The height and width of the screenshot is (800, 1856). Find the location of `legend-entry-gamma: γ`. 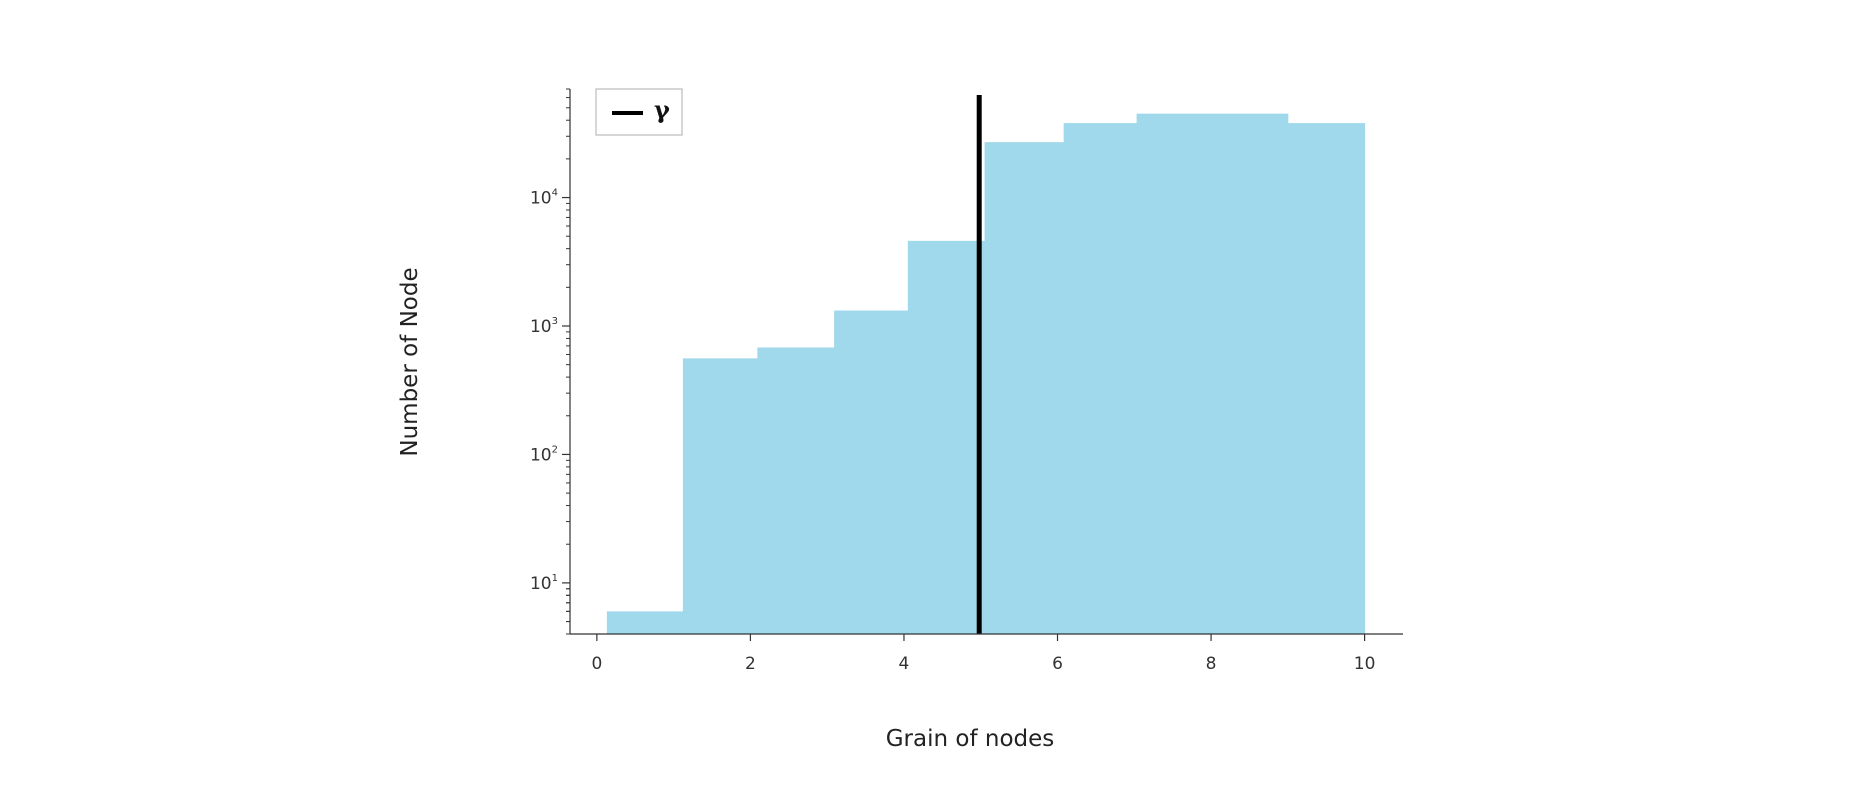

legend-entry-gamma: γ is located at coordinates (662, 109).